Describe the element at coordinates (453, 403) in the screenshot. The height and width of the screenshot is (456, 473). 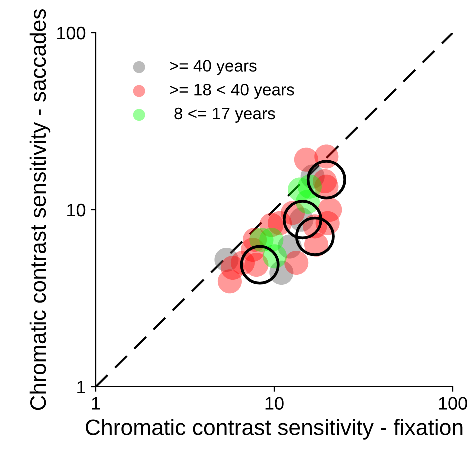
I see `x-tick-label: 100` at that location.